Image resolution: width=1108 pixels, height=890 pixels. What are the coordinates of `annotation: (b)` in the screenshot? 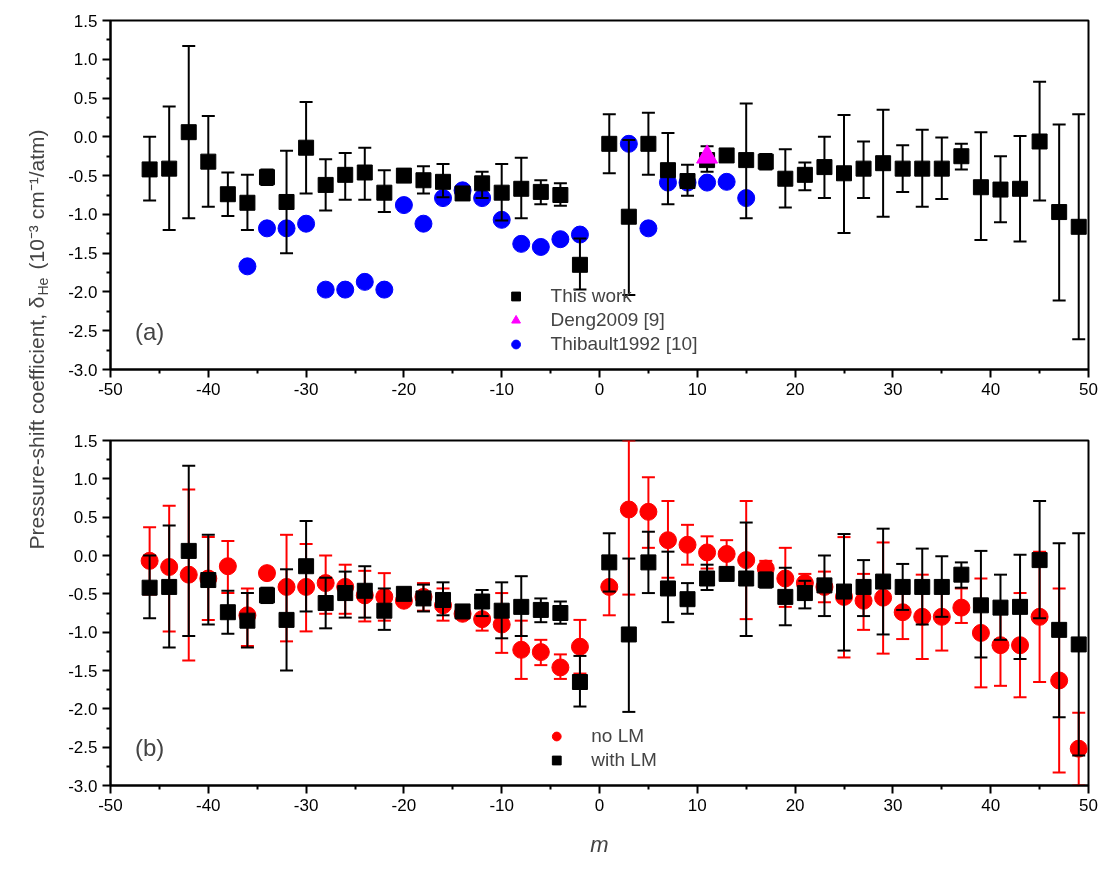 It's located at (149, 748).